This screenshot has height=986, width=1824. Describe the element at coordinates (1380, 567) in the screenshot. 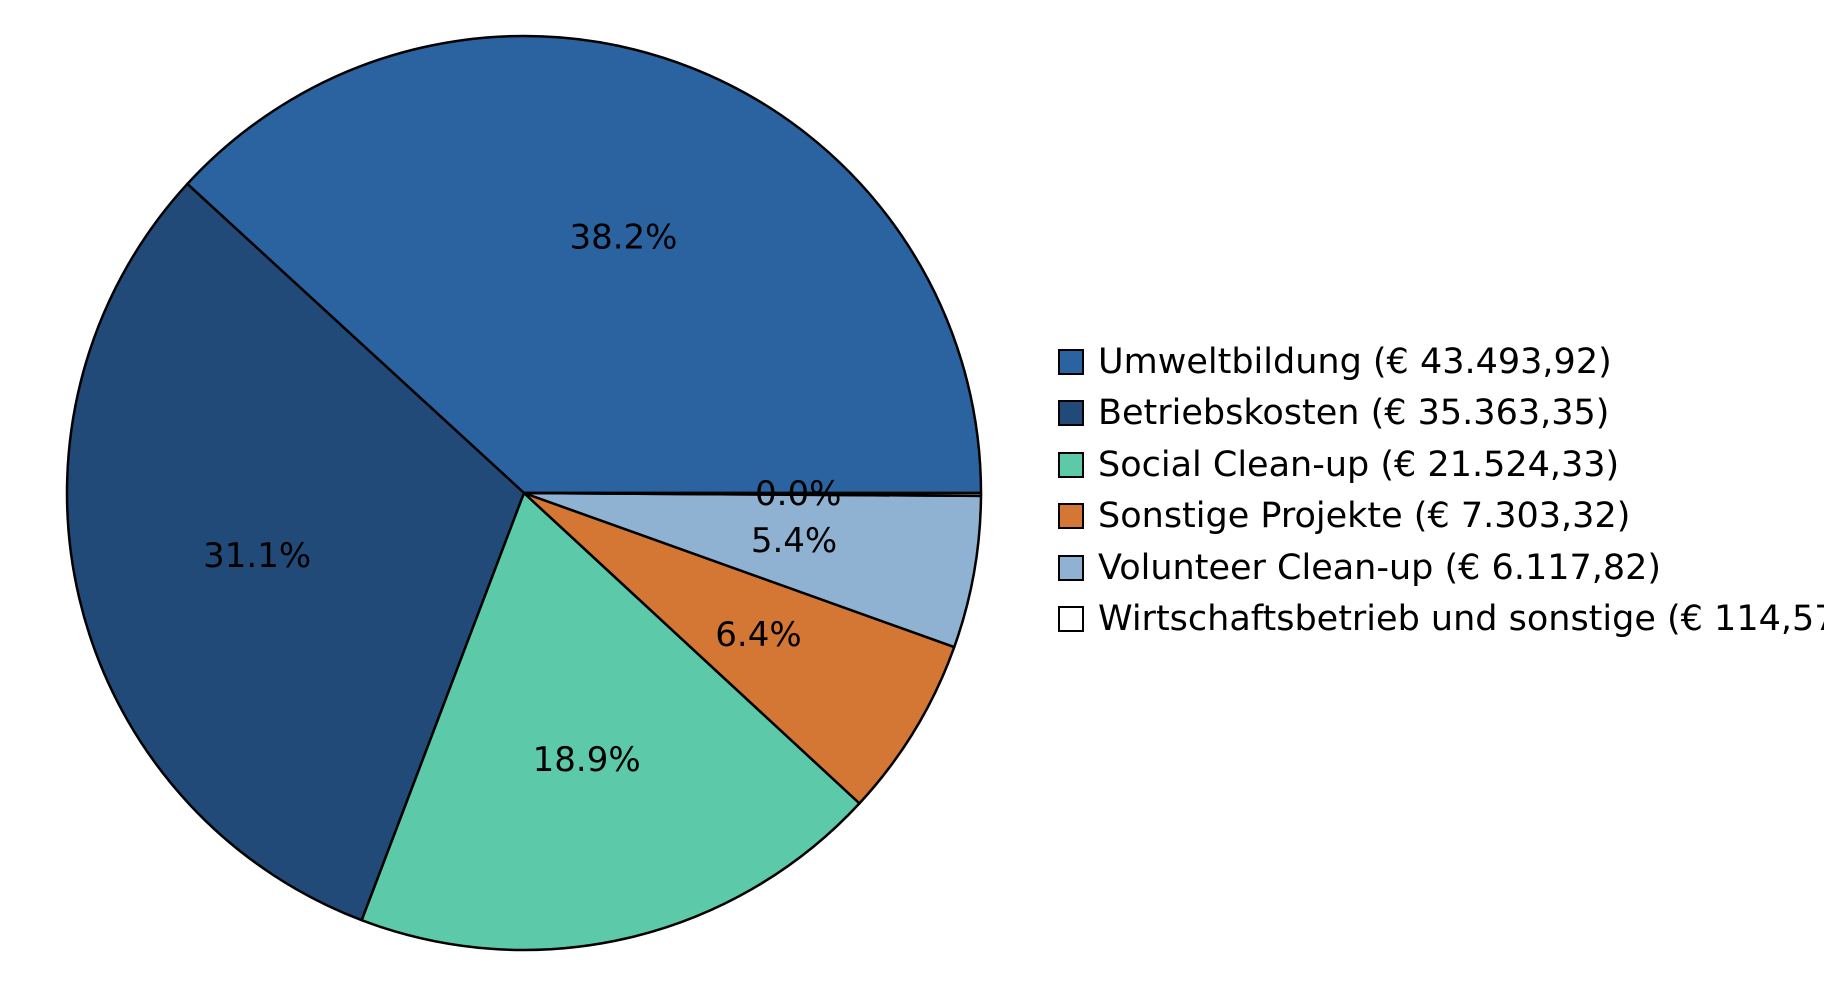

I see `legend-label: Volunteer Clean-up (€ 6.117,82)` at that location.